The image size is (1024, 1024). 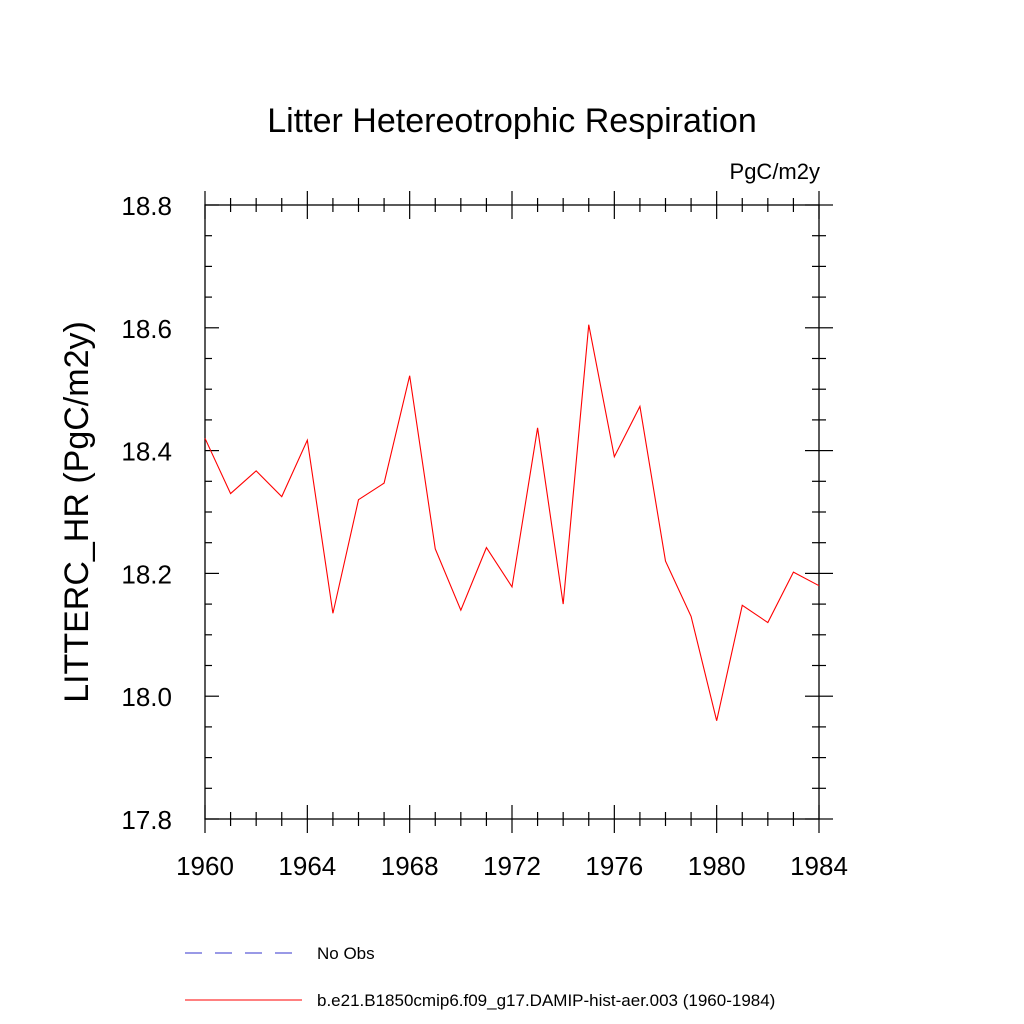 What do you see at coordinates (410, 866) in the screenshot?
I see `x-tick-label: 1968` at bounding box center [410, 866].